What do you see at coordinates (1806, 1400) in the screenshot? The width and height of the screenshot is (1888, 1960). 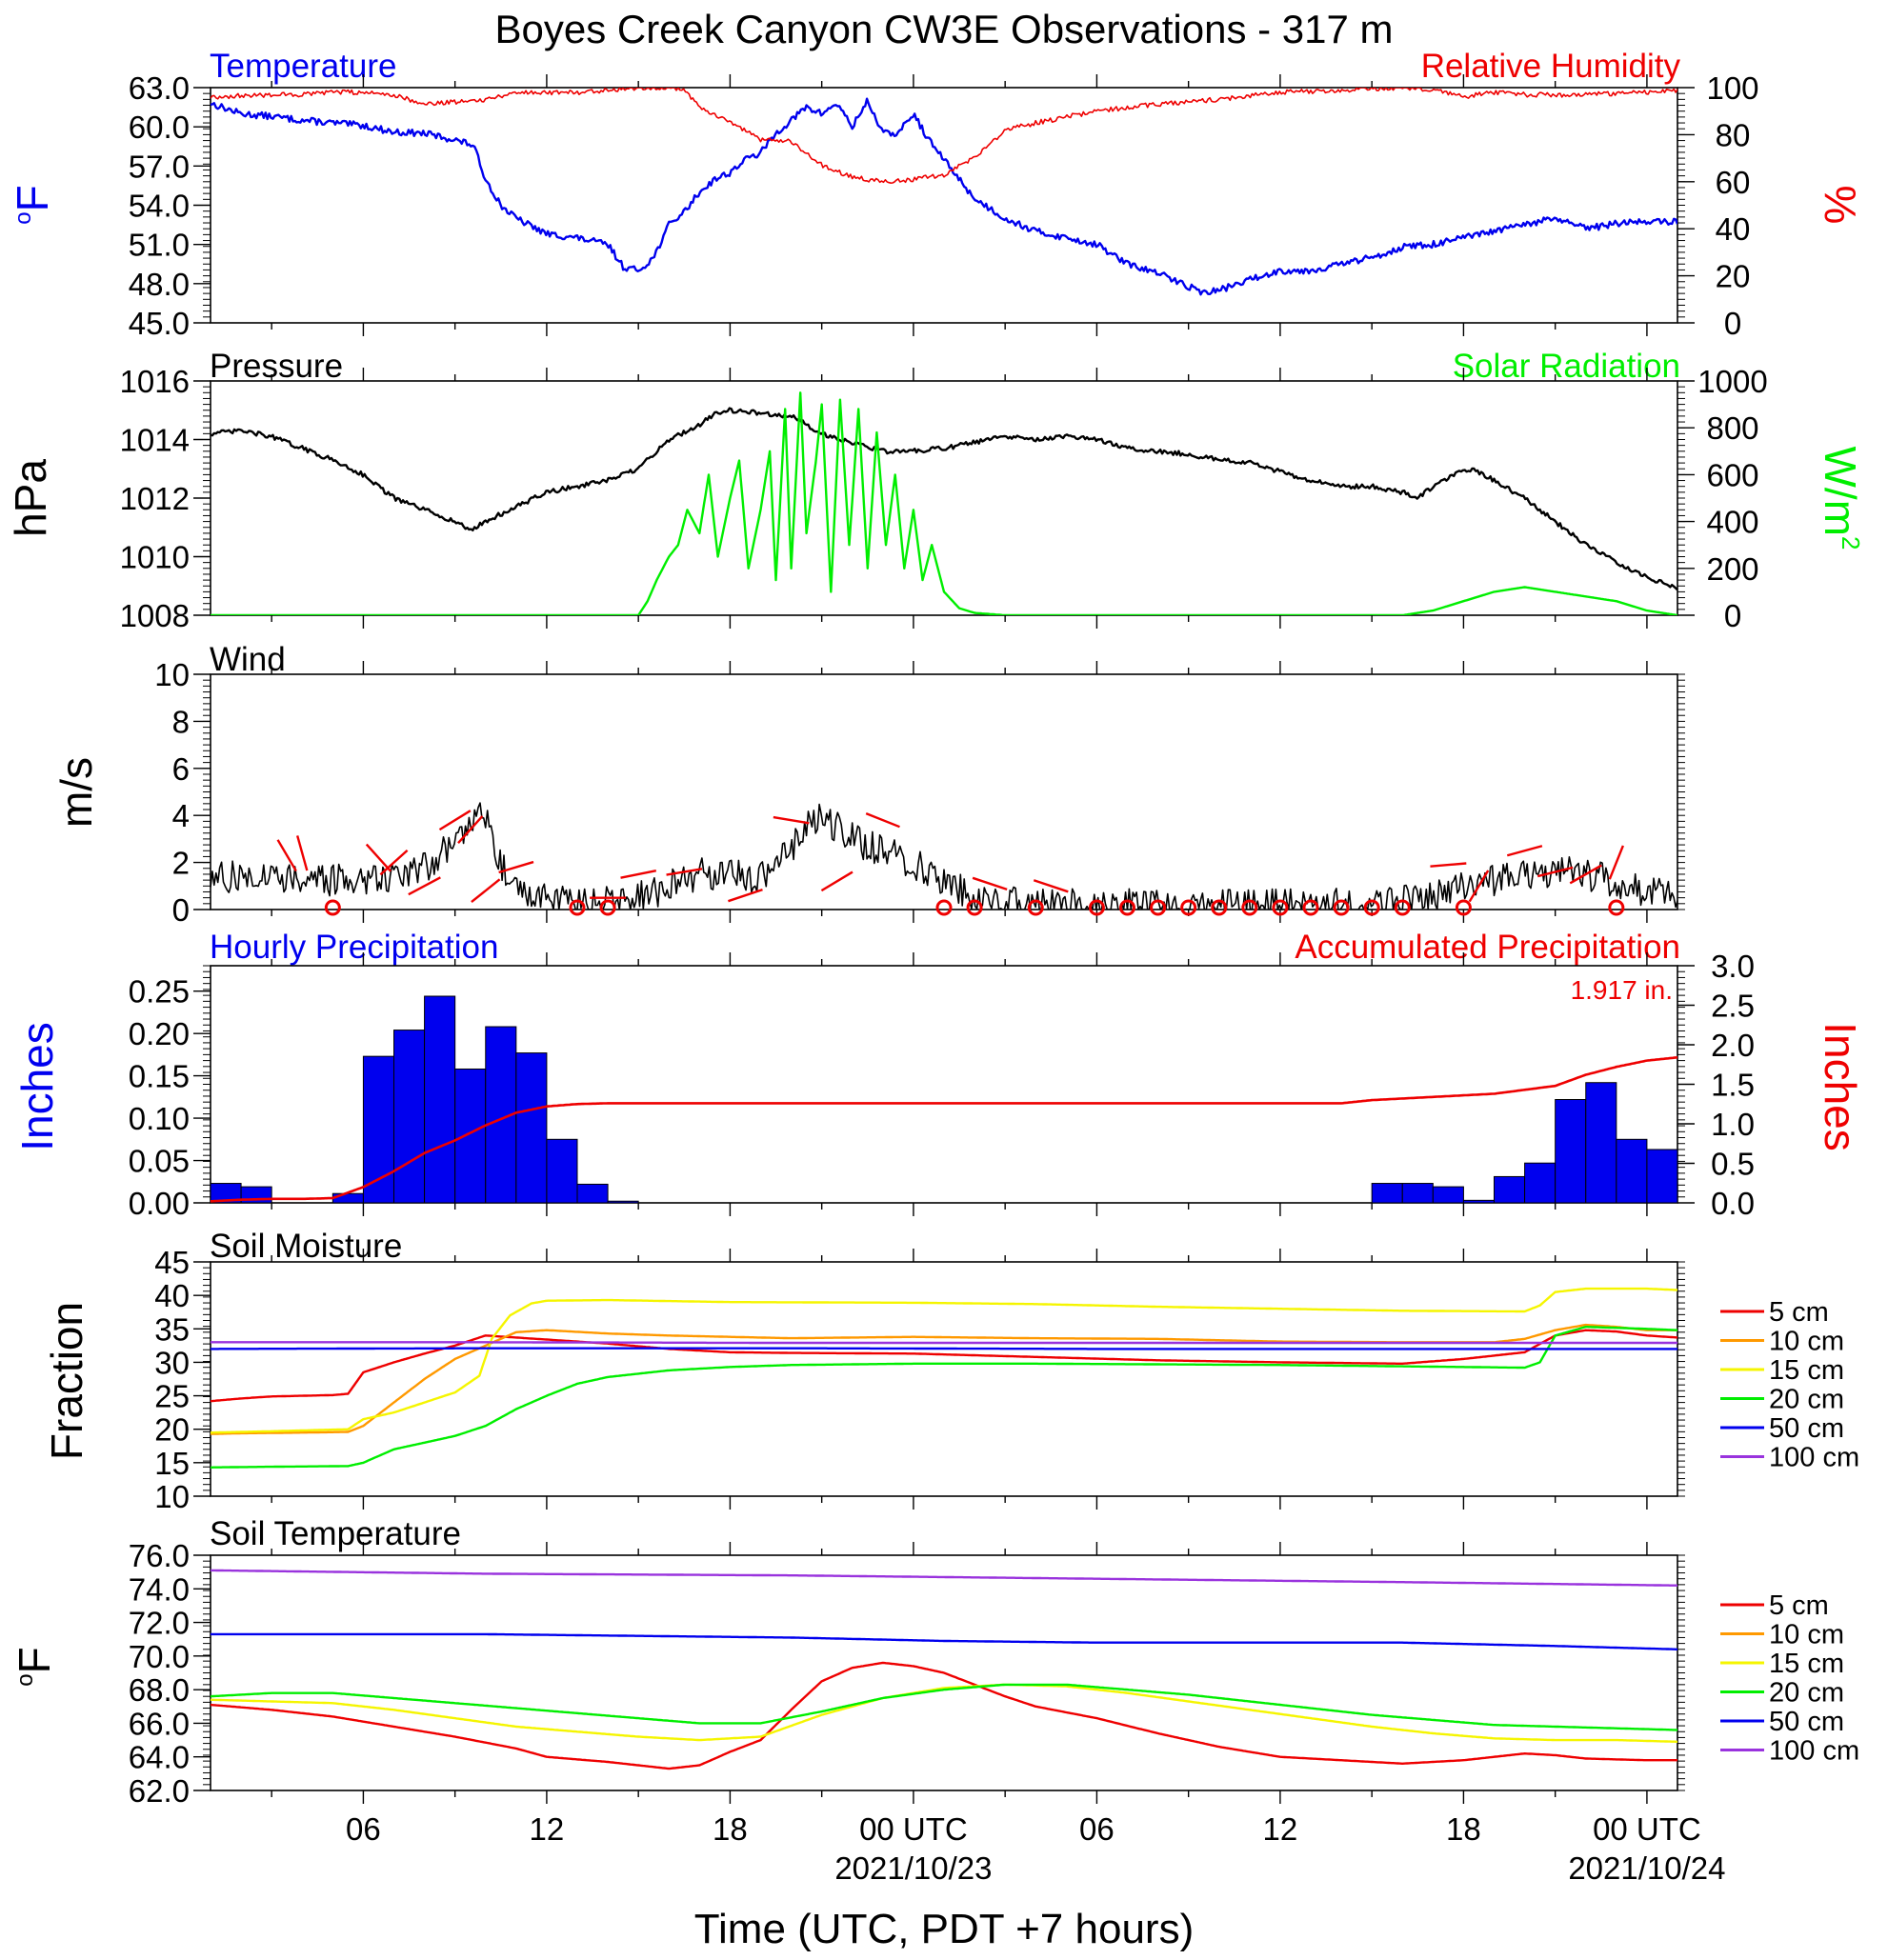 I see `legend-label-20-cm: 20 cm` at bounding box center [1806, 1400].